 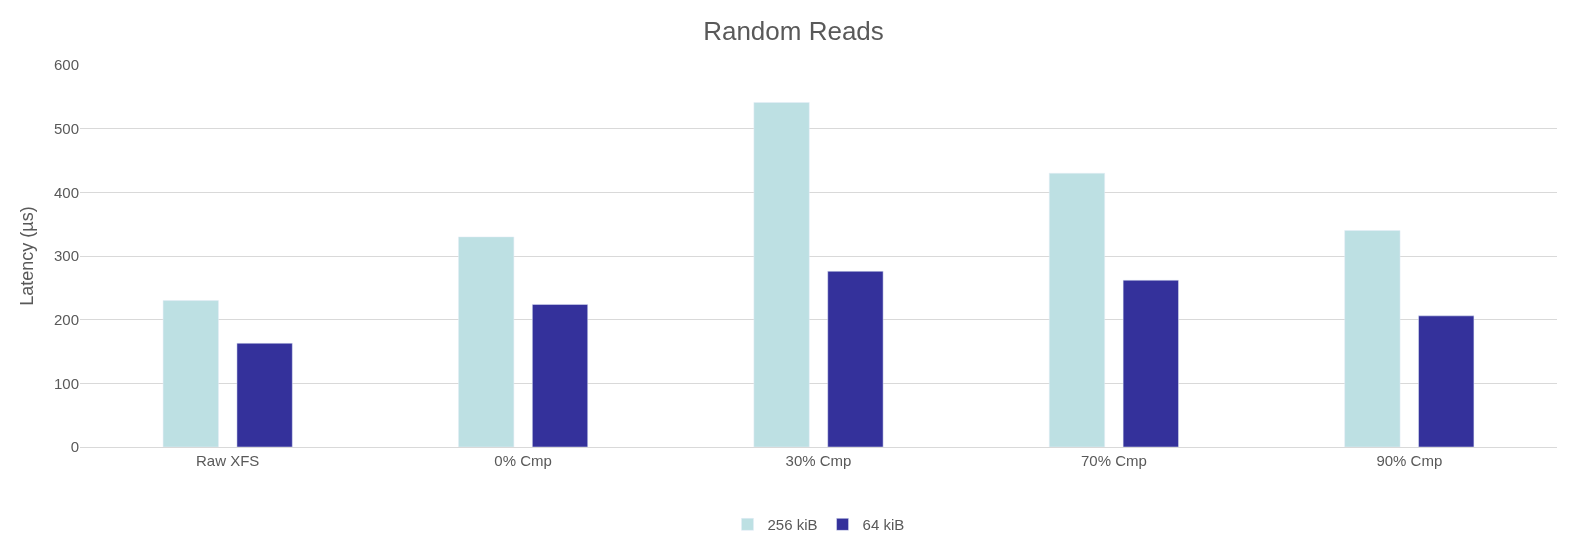 What do you see at coordinates (66, 192) in the screenshot?
I see `y-tick-label: 400` at bounding box center [66, 192].